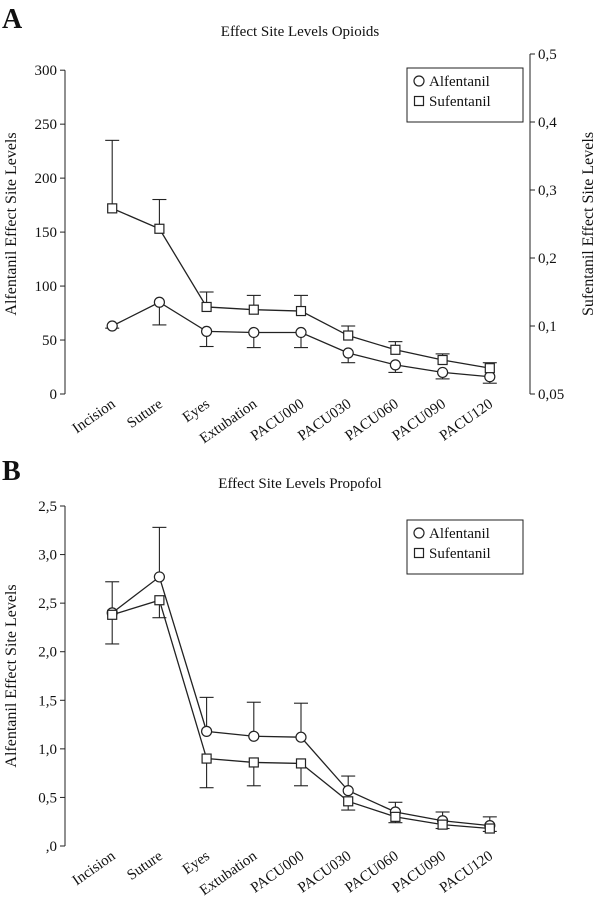 The width and height of the screenshot is (600, 917). I want to click on y-tick-label: 250, so click(46, 125).